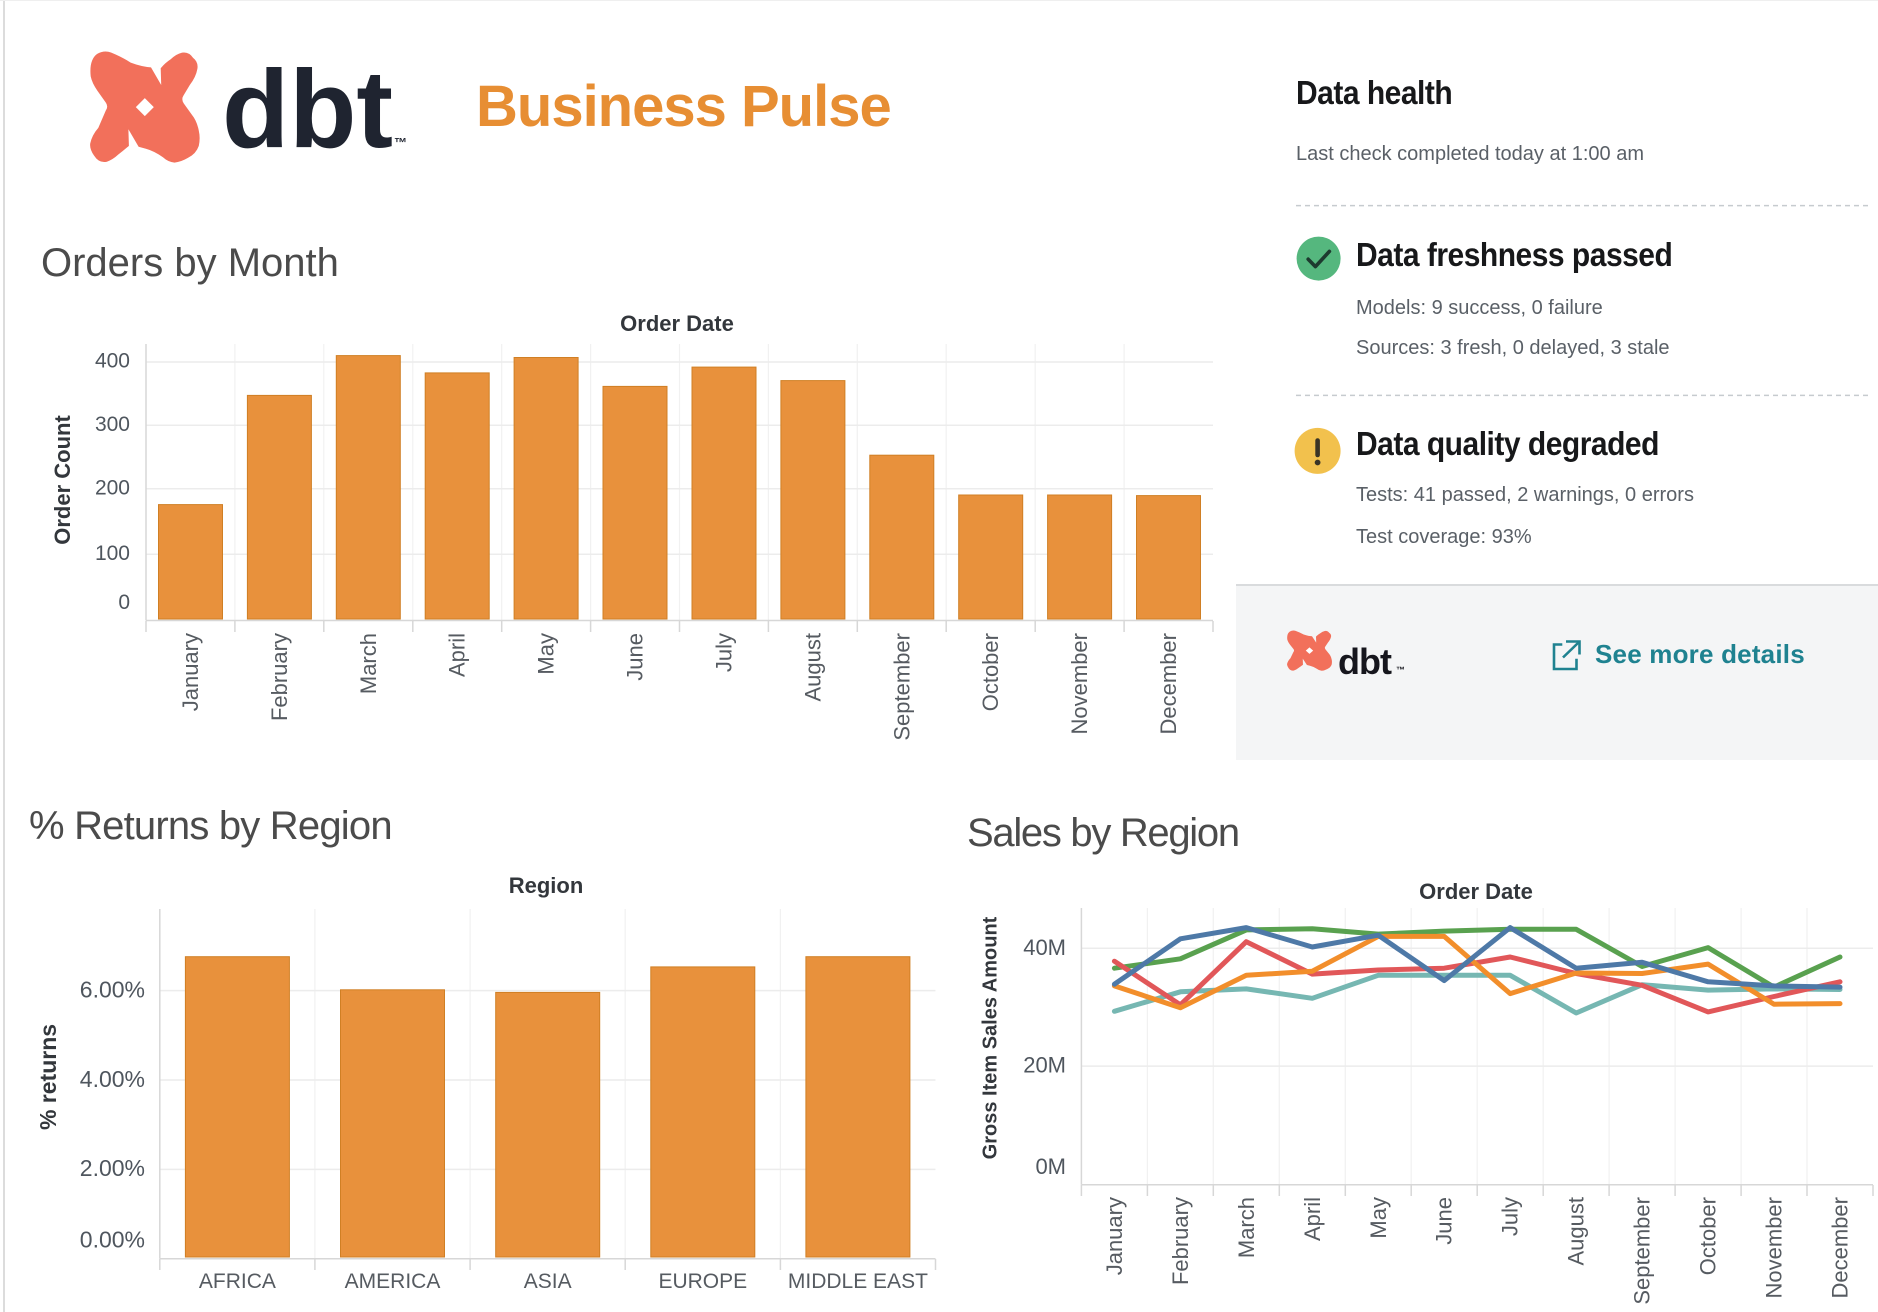 The width and height of the screenshot is (1878, 1312). What do you see at coordinates (112, 361) in the screenshot?
I see `svg-text: 400` at bounding box center [112, 361].